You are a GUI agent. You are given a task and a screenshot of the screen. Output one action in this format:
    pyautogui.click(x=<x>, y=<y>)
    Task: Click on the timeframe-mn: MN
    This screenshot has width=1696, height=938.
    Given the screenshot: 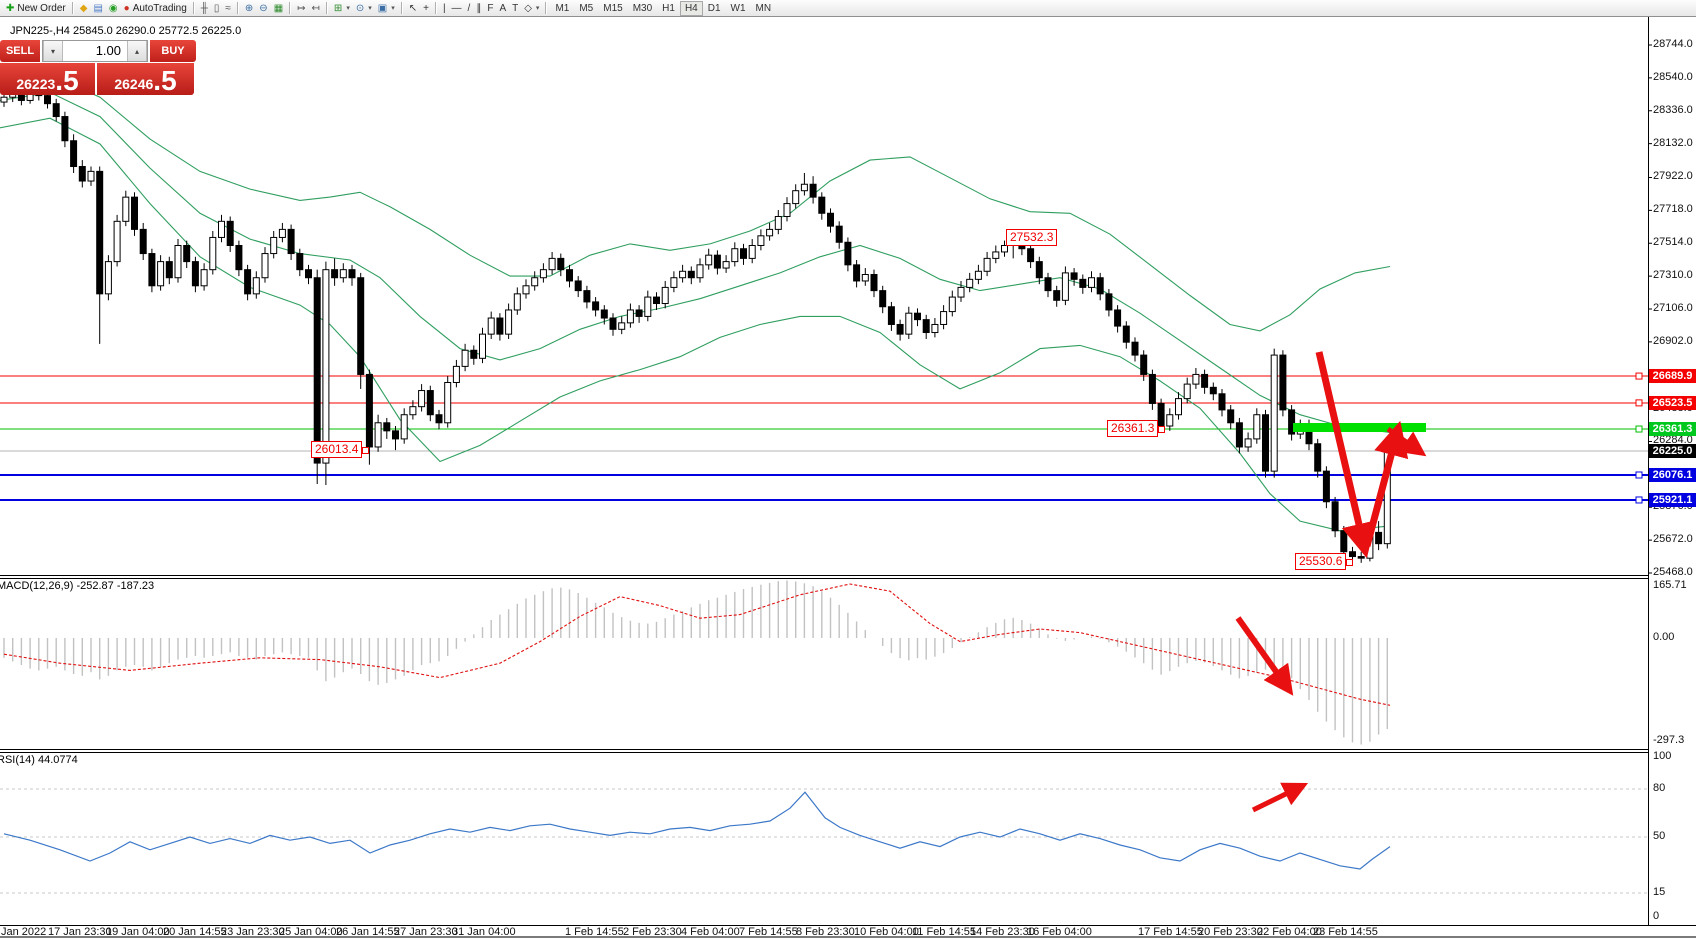 What is the action you would take?
    pyautogui.click(x=763, y=8)
    